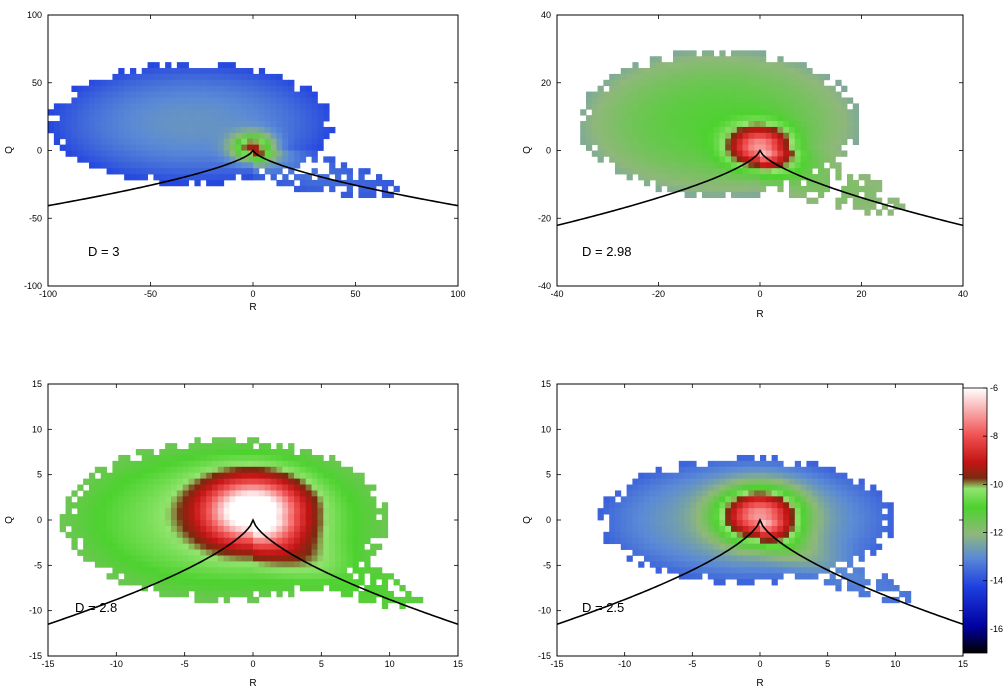 The width and height of the screenshot is (1003, 689). I want to click on colorbar-tick-label: -12, so click(996, 533).